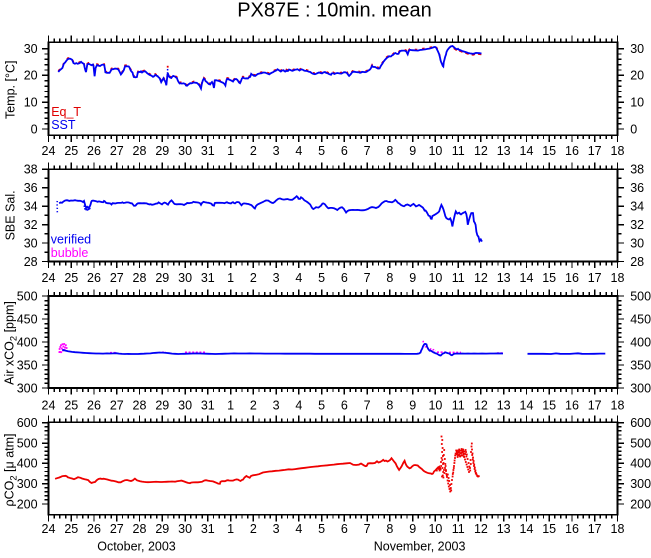 The height and width of the screenshot is (558, 651). I want to click on svg-text: 14, so click(527, 529).